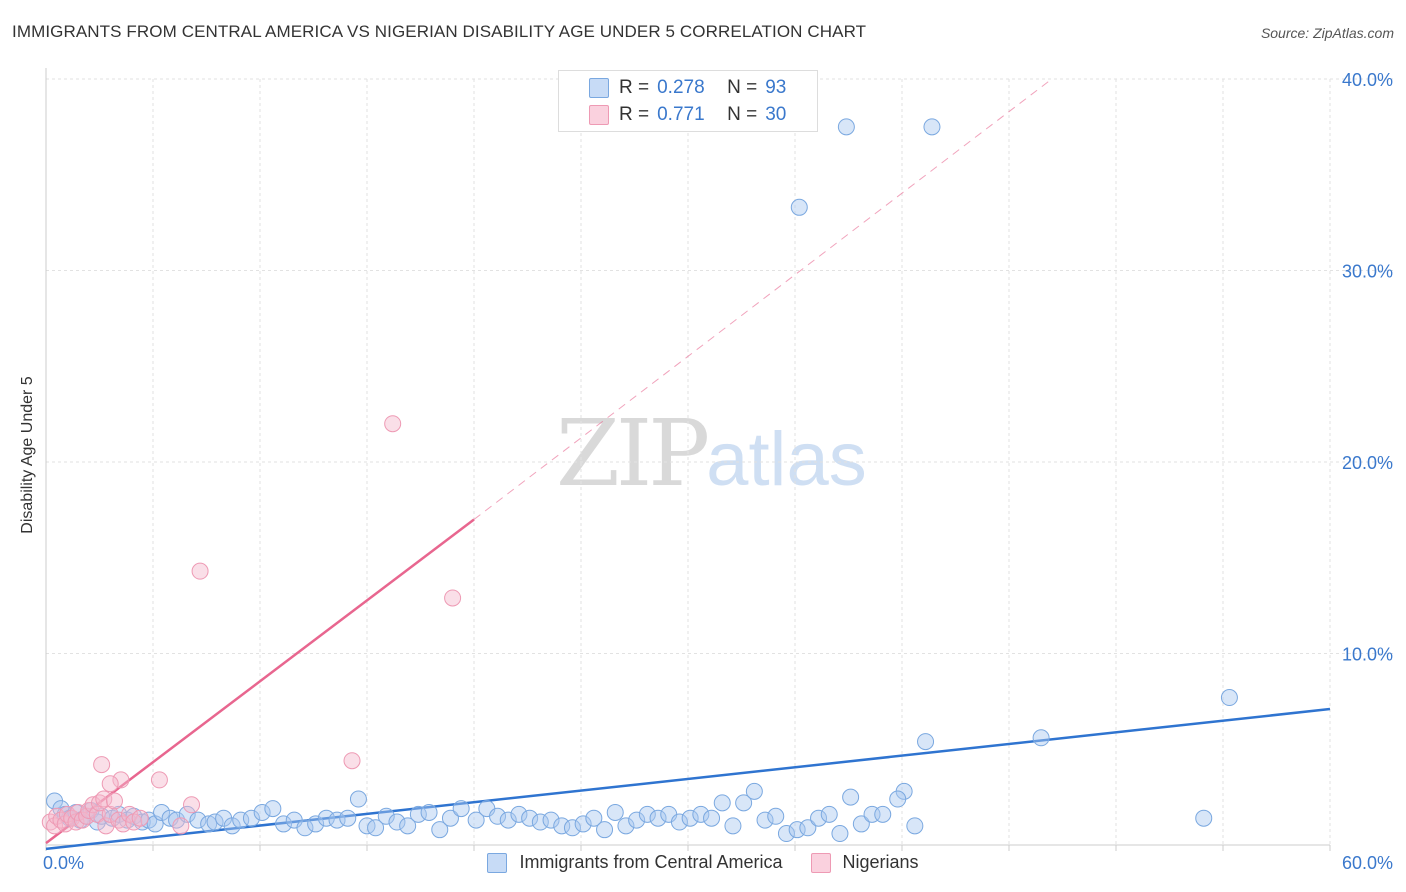 The height and width of the screenshot is (892, 1406). Describe the element at coordinates (688, 779) in the screenshot. I see `trendline-central-america` at that location.